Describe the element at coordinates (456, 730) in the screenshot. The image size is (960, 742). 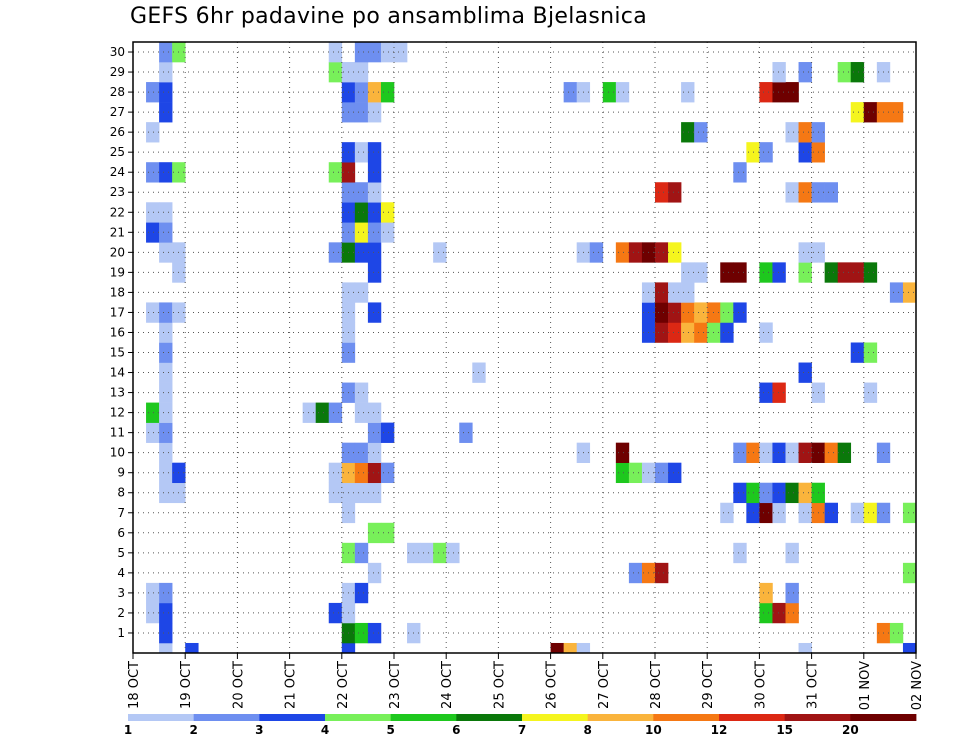
I see `legend-label: 6` at that location.